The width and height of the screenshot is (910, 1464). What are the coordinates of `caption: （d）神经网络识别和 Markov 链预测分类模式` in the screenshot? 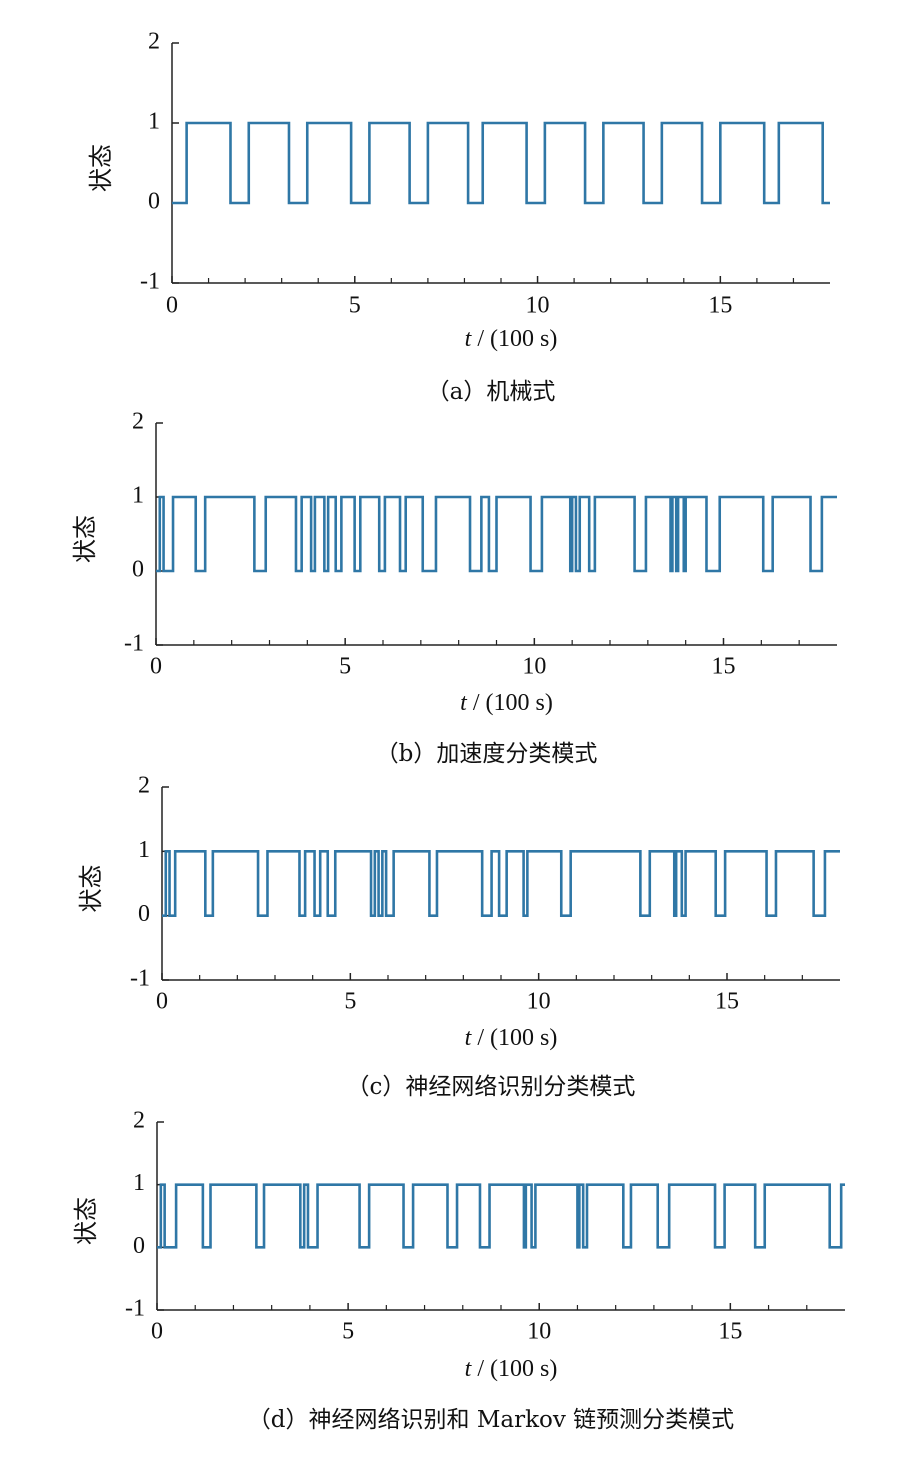 It's located at (491, 1420).